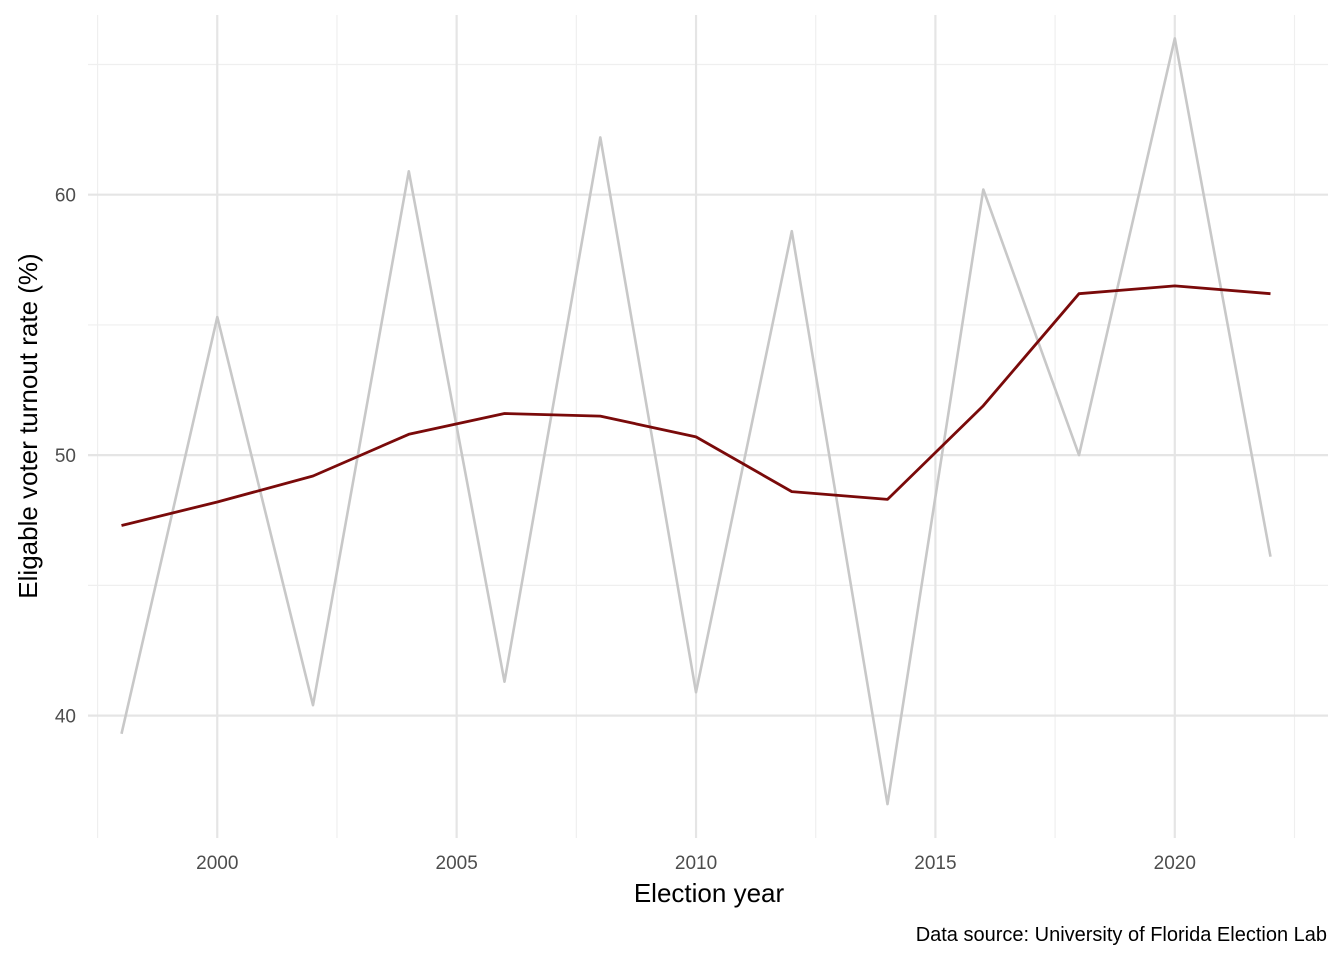 The height and width of the screenshot is (960, 1344). I want to click on x-tick-label: 2005, so click(457, 863).